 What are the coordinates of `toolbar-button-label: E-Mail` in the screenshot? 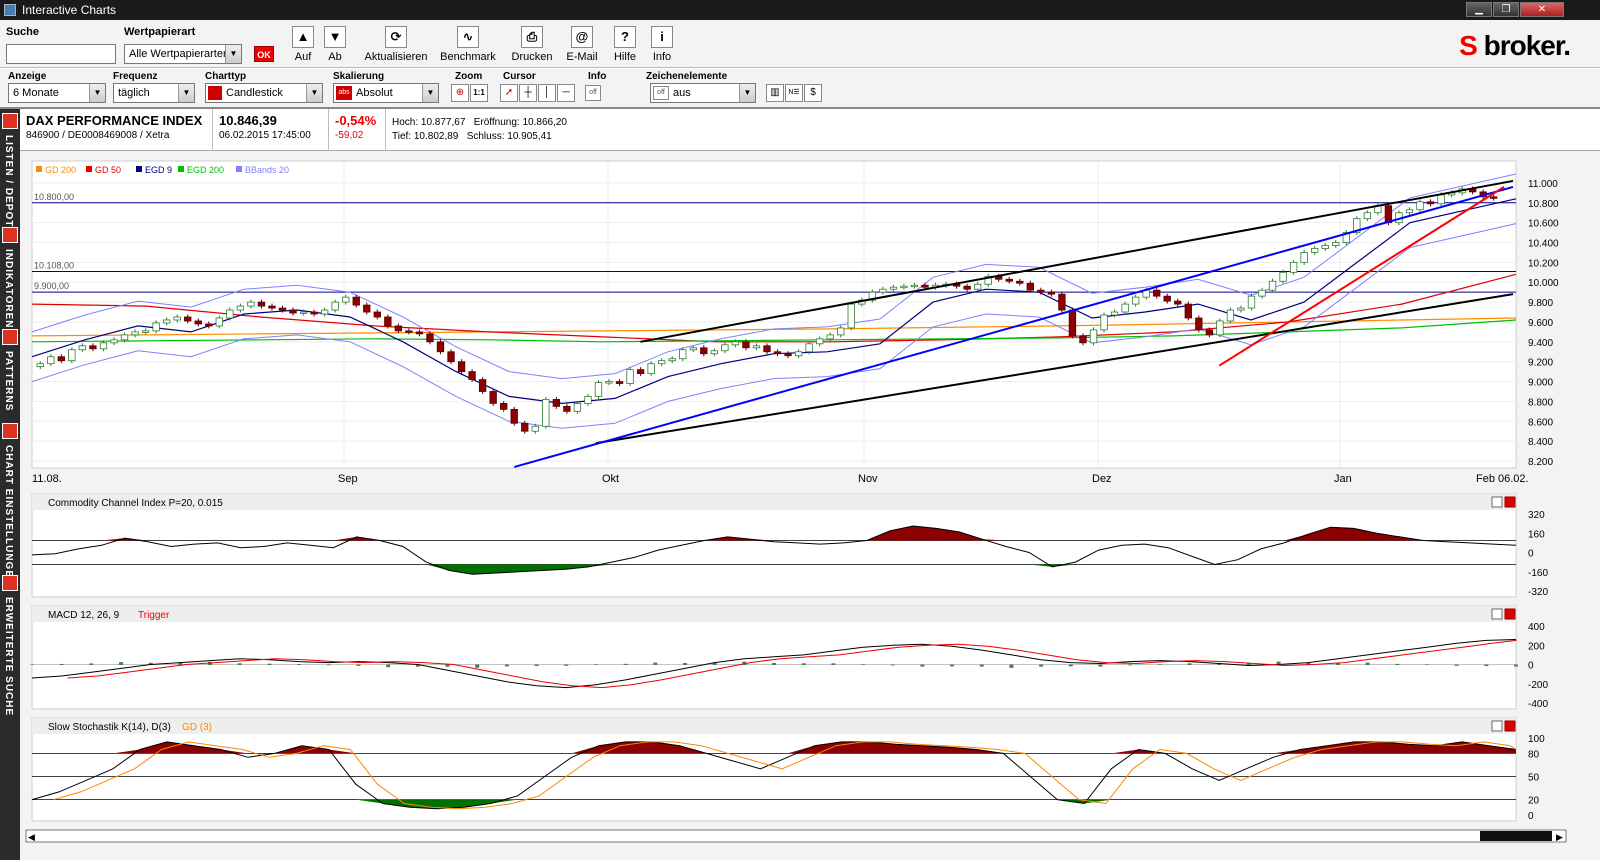 It's located at (582, 57).